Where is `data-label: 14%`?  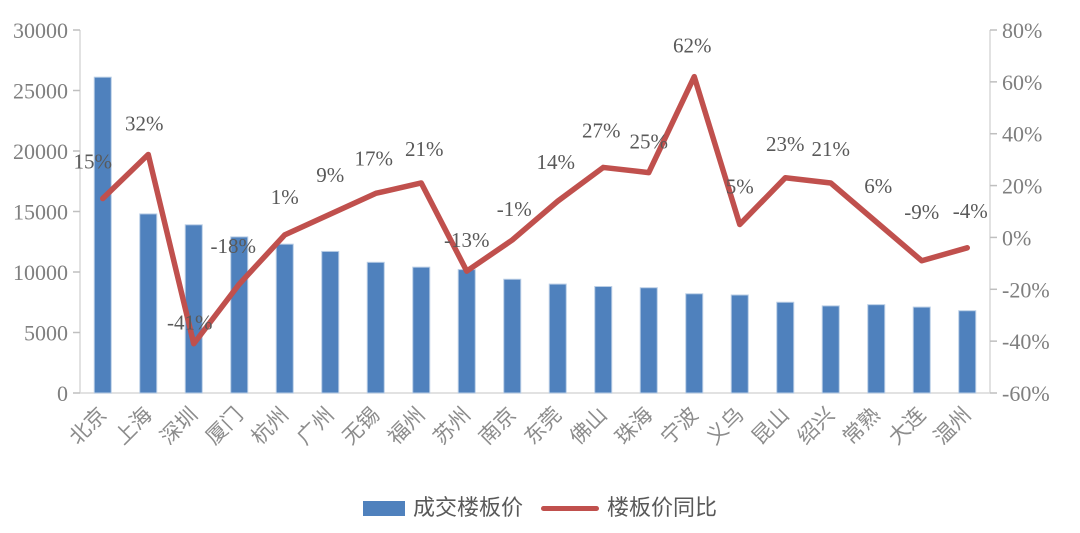
data-label: 14% is located at coordinates (556, 162).